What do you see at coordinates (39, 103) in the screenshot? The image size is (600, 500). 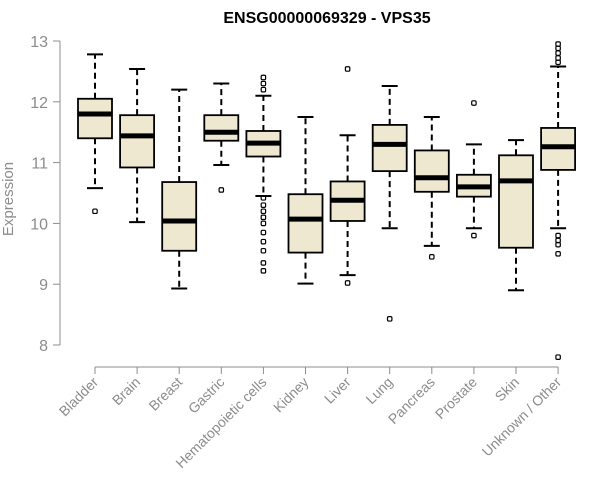 I see `y-tick-label: 12` at bounding box center [39, 103].